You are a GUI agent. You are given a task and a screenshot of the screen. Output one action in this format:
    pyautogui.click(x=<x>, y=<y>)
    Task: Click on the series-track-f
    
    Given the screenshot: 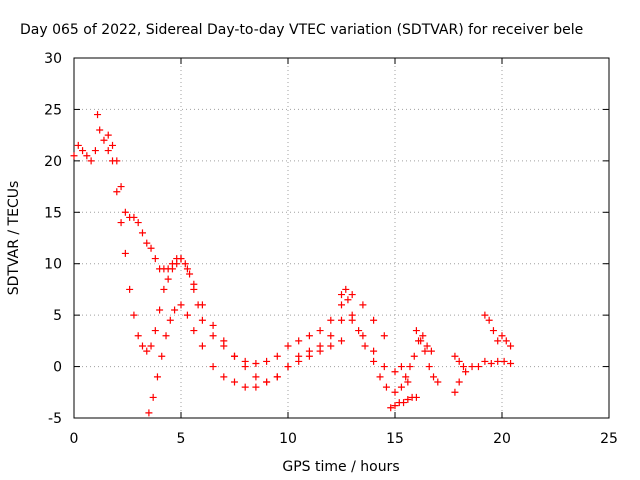 What is the action you would take?
    pyautogui.click(x=418, y=356)
    